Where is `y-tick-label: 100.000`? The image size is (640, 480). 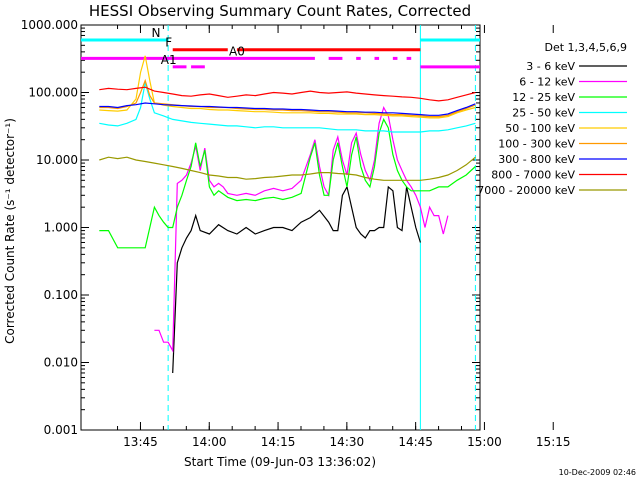 y-tick-label: 100.000 is located at coordinates (53, 93).